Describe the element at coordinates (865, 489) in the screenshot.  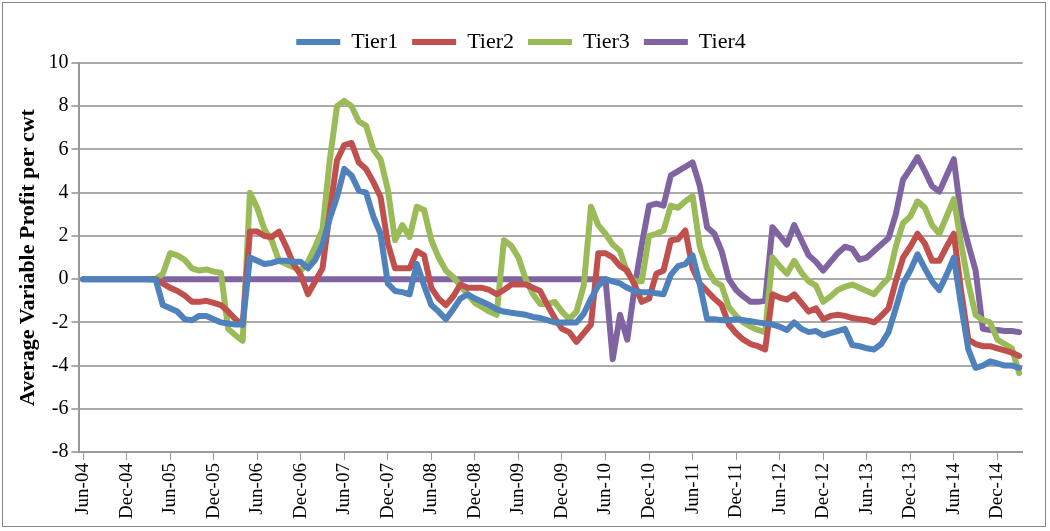
I see `x-tick-label: Jun-13` at that location.